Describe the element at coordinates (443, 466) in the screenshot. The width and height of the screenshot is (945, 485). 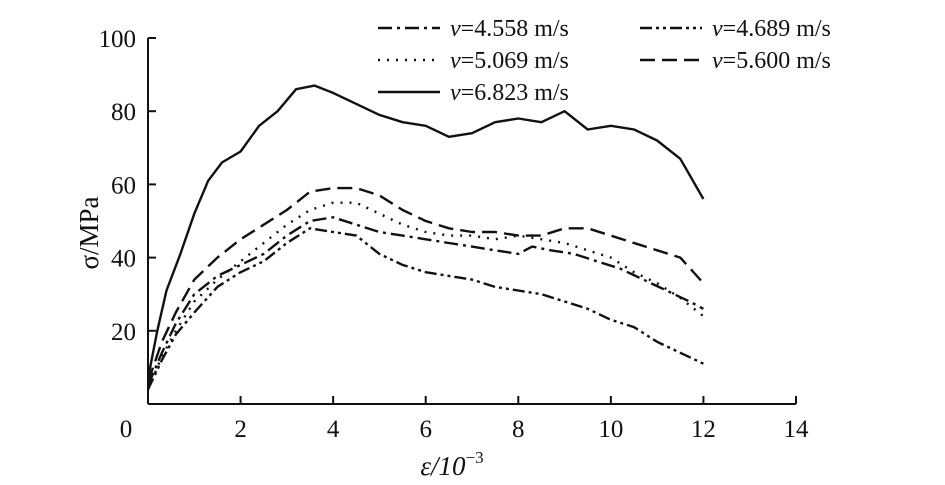
I see `x-axis-title-text: ε/10` at that location.